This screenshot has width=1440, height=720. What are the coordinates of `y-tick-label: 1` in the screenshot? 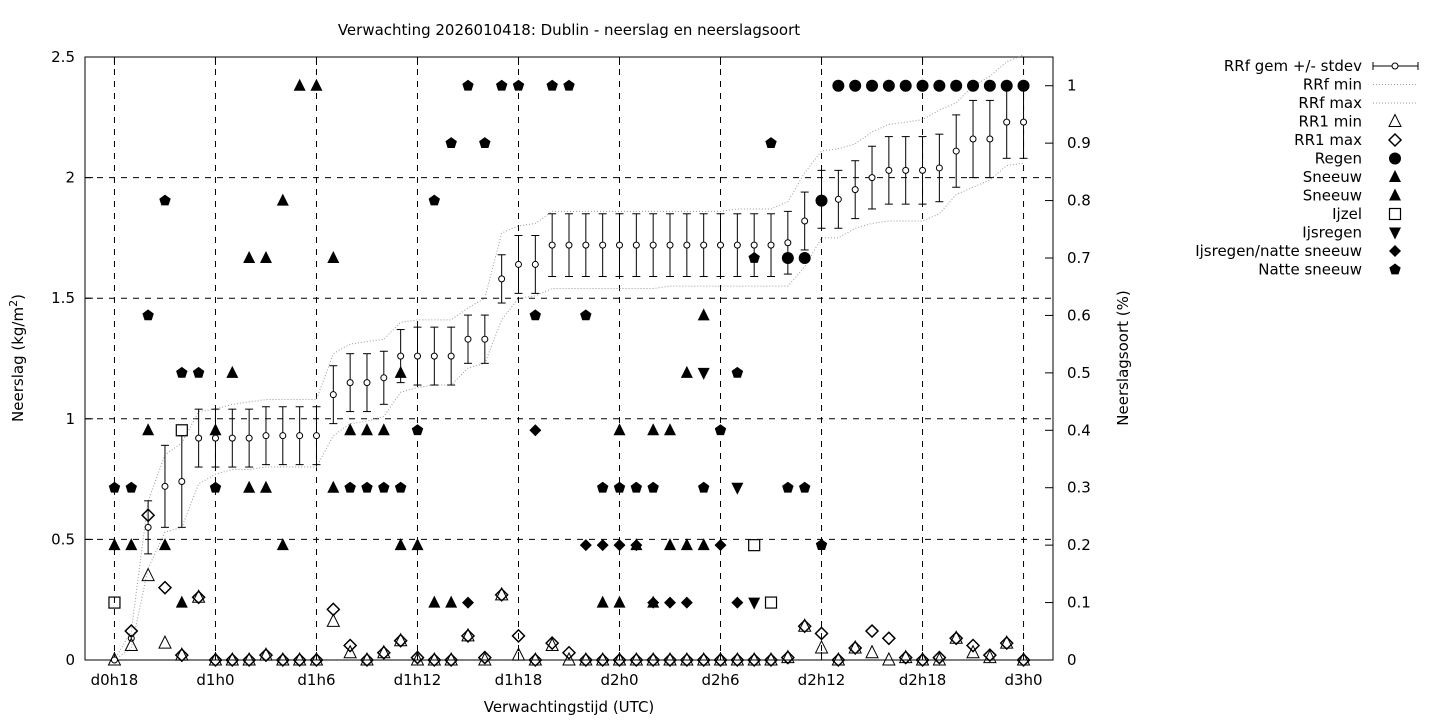 It's located at (70, 419).